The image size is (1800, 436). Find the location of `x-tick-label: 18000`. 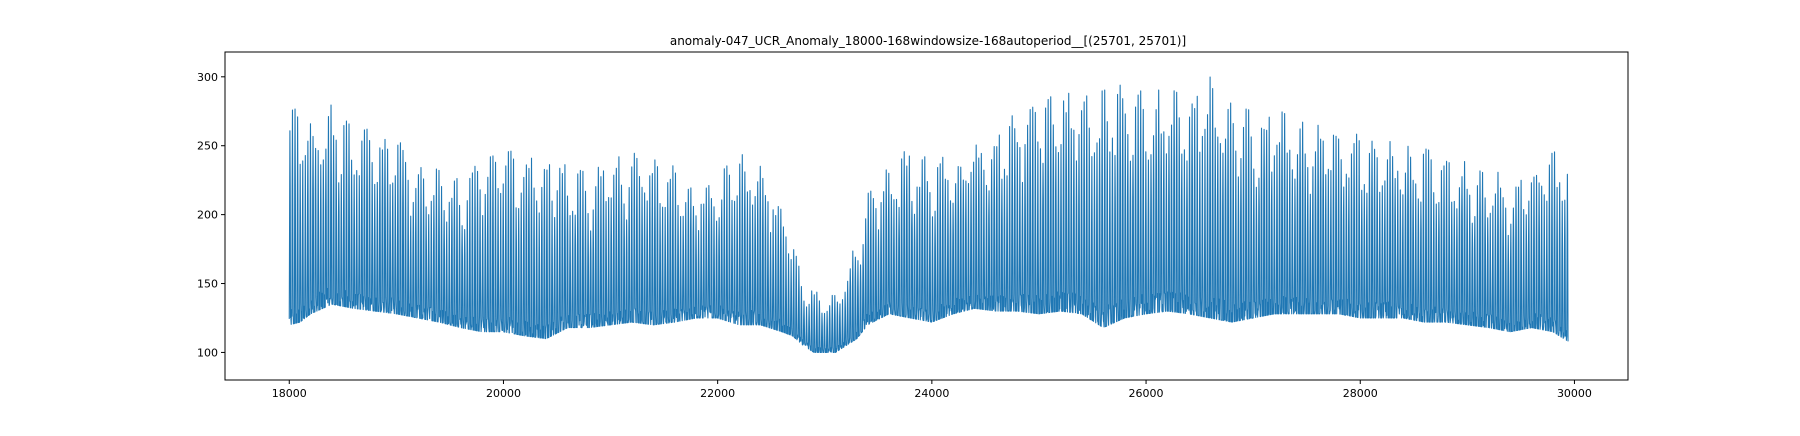

x-tick-label: 18000 is located at coordinates (289, 393).